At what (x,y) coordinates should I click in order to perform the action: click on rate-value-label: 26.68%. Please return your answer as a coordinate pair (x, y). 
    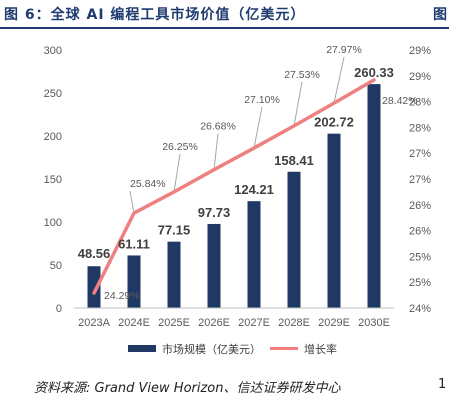
    Looking at the image, I should click on (218, 127).